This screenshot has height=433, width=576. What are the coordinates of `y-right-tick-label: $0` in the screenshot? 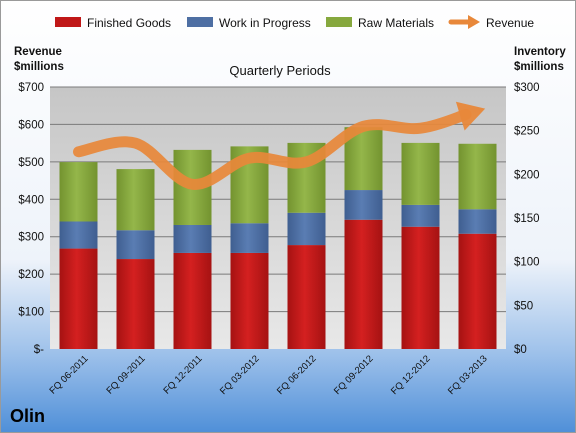 It's located at (520, 350).